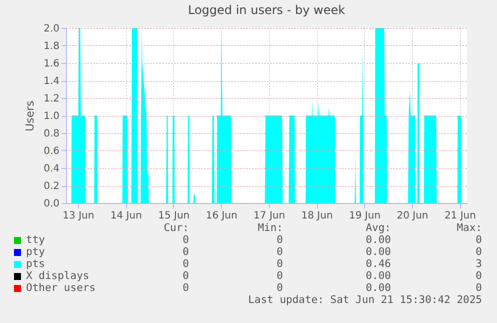 This screenshot has width=497, height=323. What do you see at coordinates (52, 29) in the screenshot?
I see `y-tick-label: 2.0` at bounding box center [52, 29].